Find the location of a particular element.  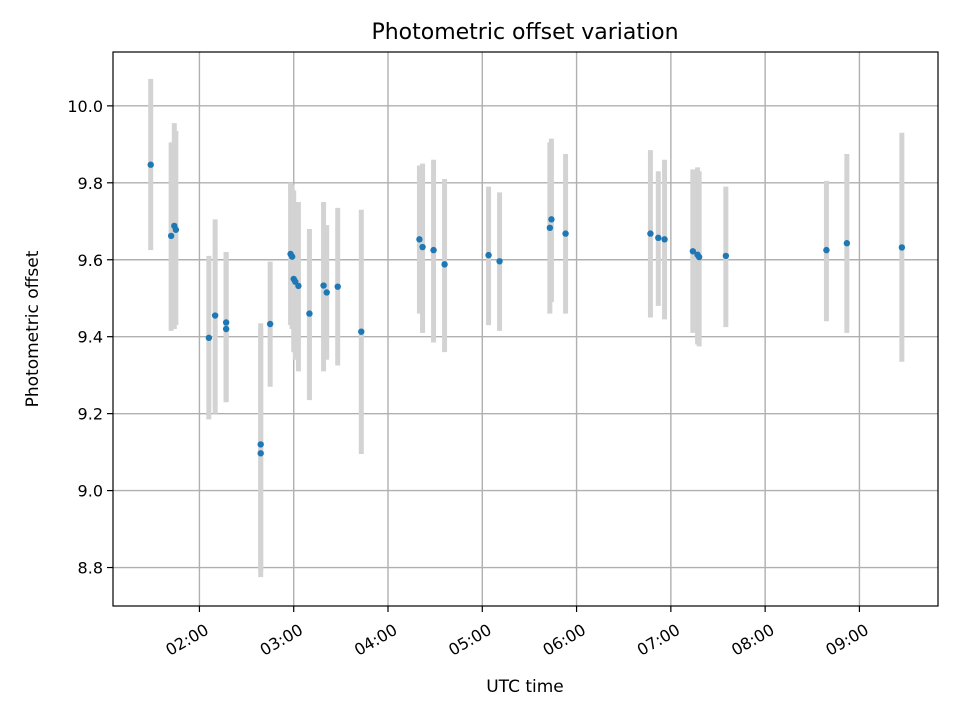

y-tick-label: 9.4 is located at coordinates (90, 337).